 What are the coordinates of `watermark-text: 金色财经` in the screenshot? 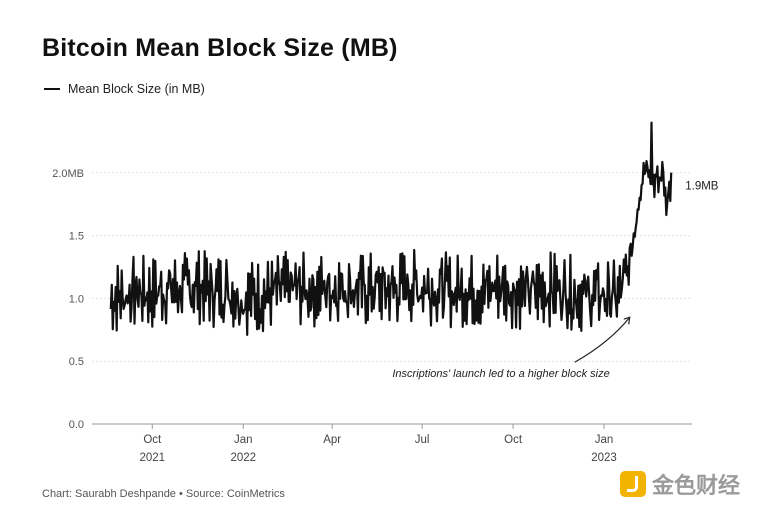 It's located at (696, 485).